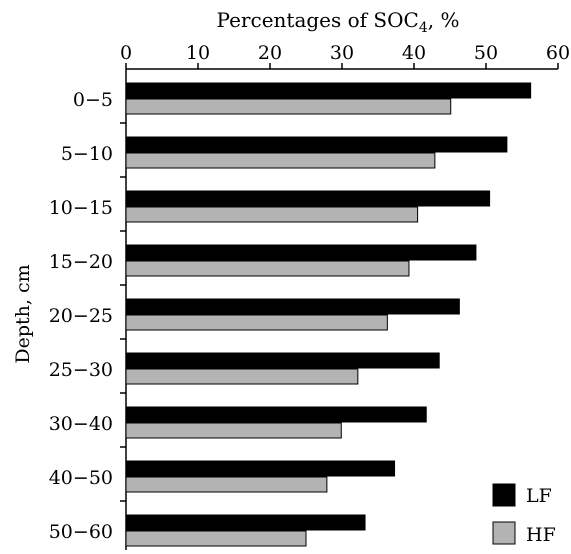 The width and height of the screenshot is (571, 554). Describe the element at coordinates (87, 154) in the screenshot. I see `category-label: 5−10` at that location.